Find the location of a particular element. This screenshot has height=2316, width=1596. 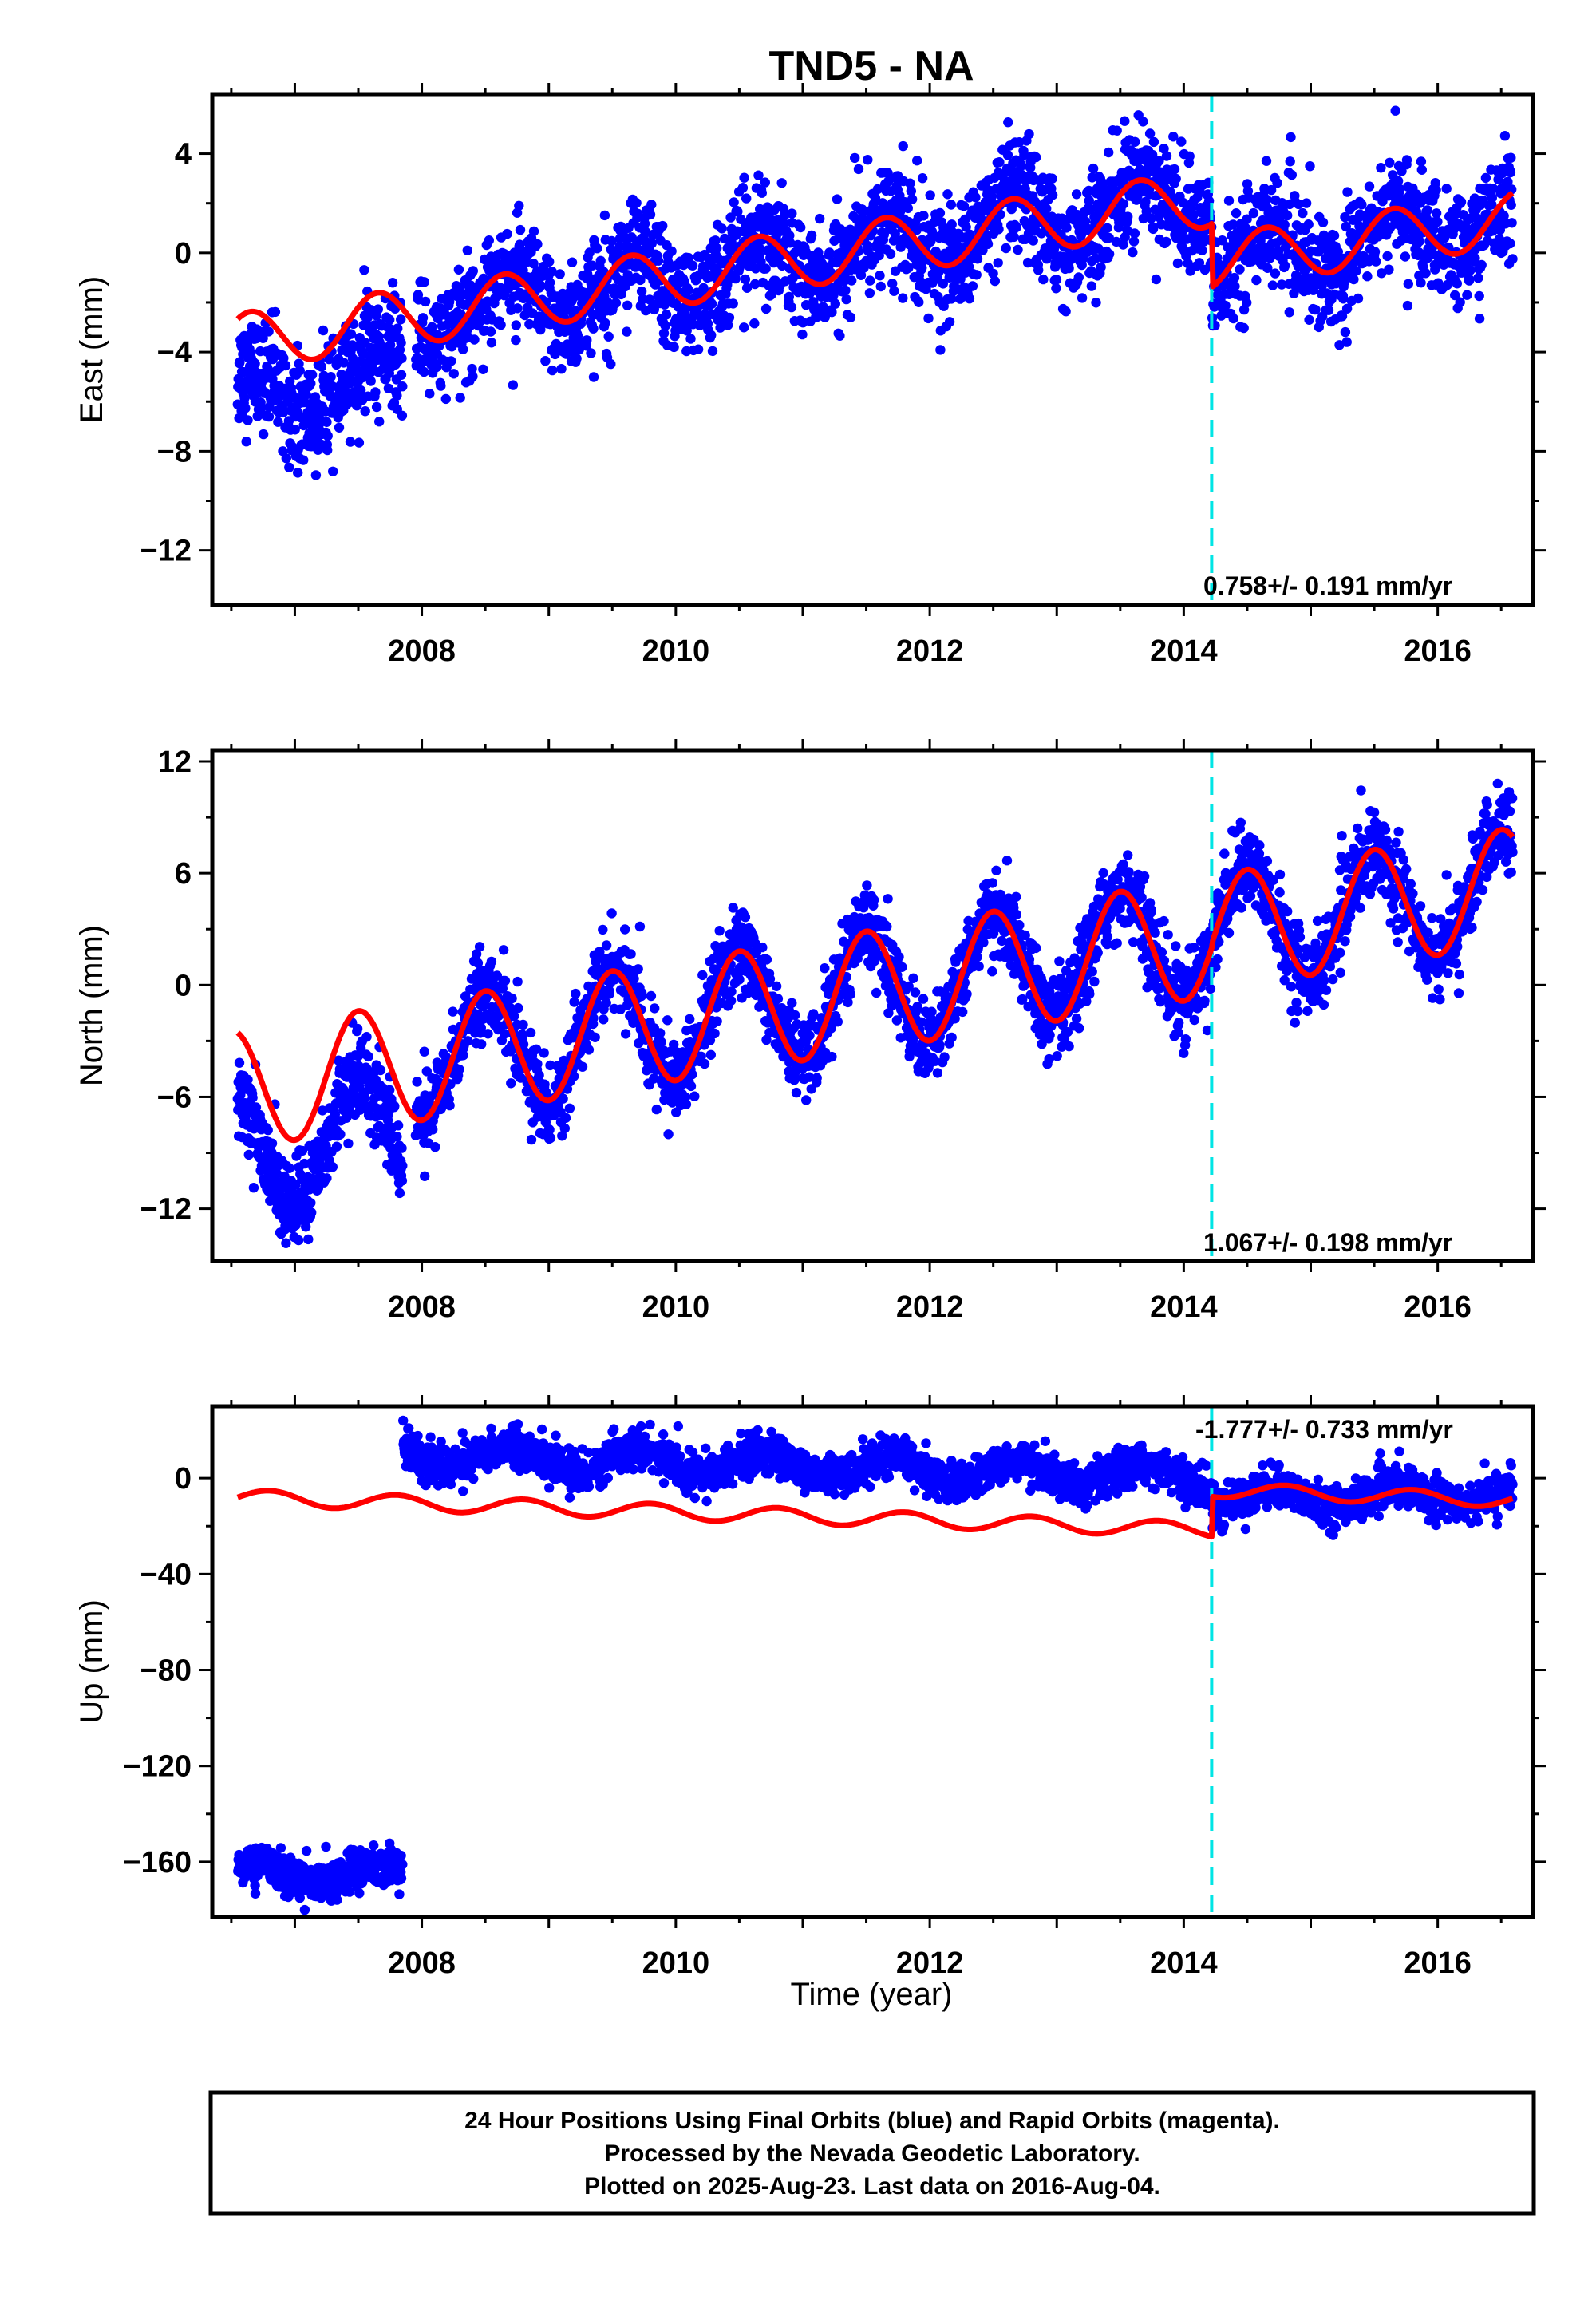

chart-title: TND5 - NA is located at coordinates (871, 66).